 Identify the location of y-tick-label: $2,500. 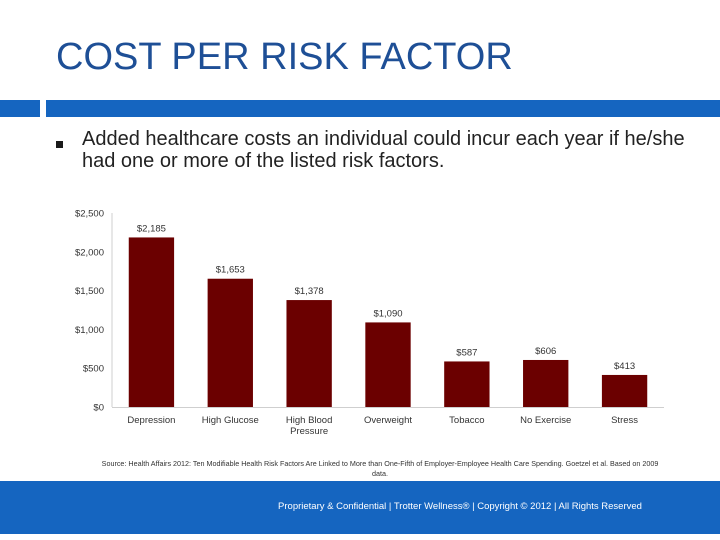
(89, 214).